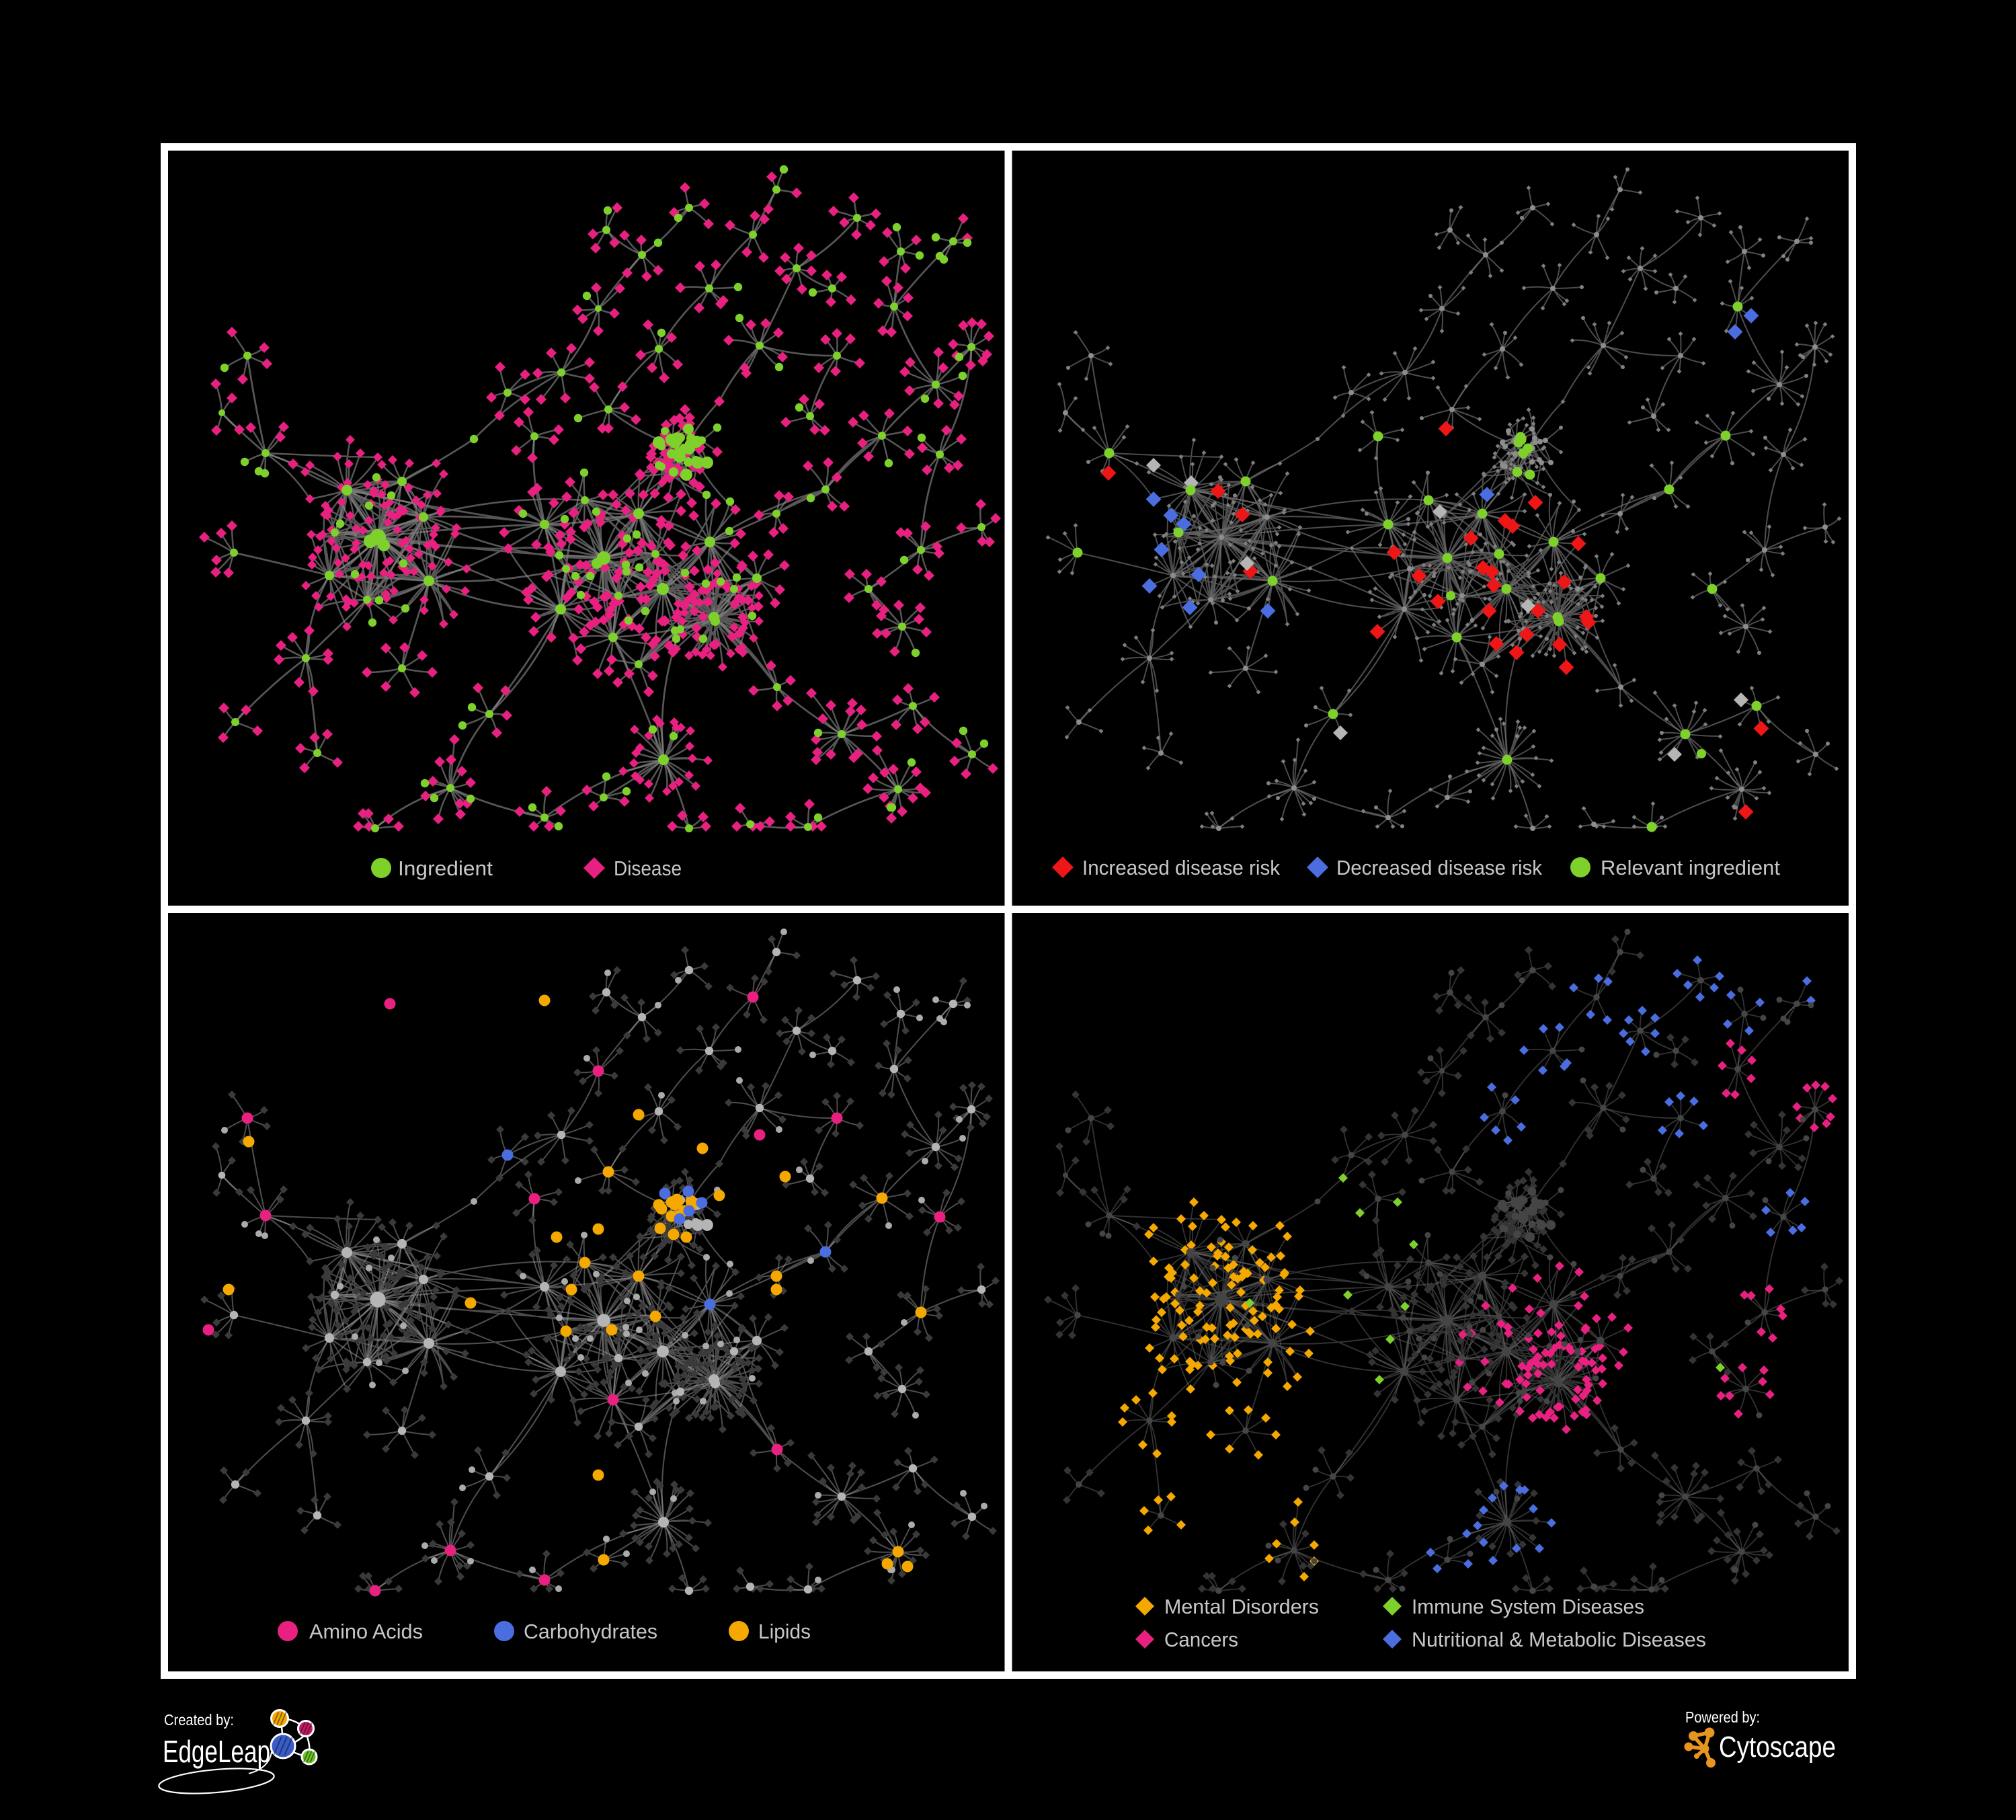 The height and width of the screenshot is (1820, 2016). Describe the element at coordinates (590, 1631) in the screenshot. I see `svg-text: Carbohydrates` at that location.